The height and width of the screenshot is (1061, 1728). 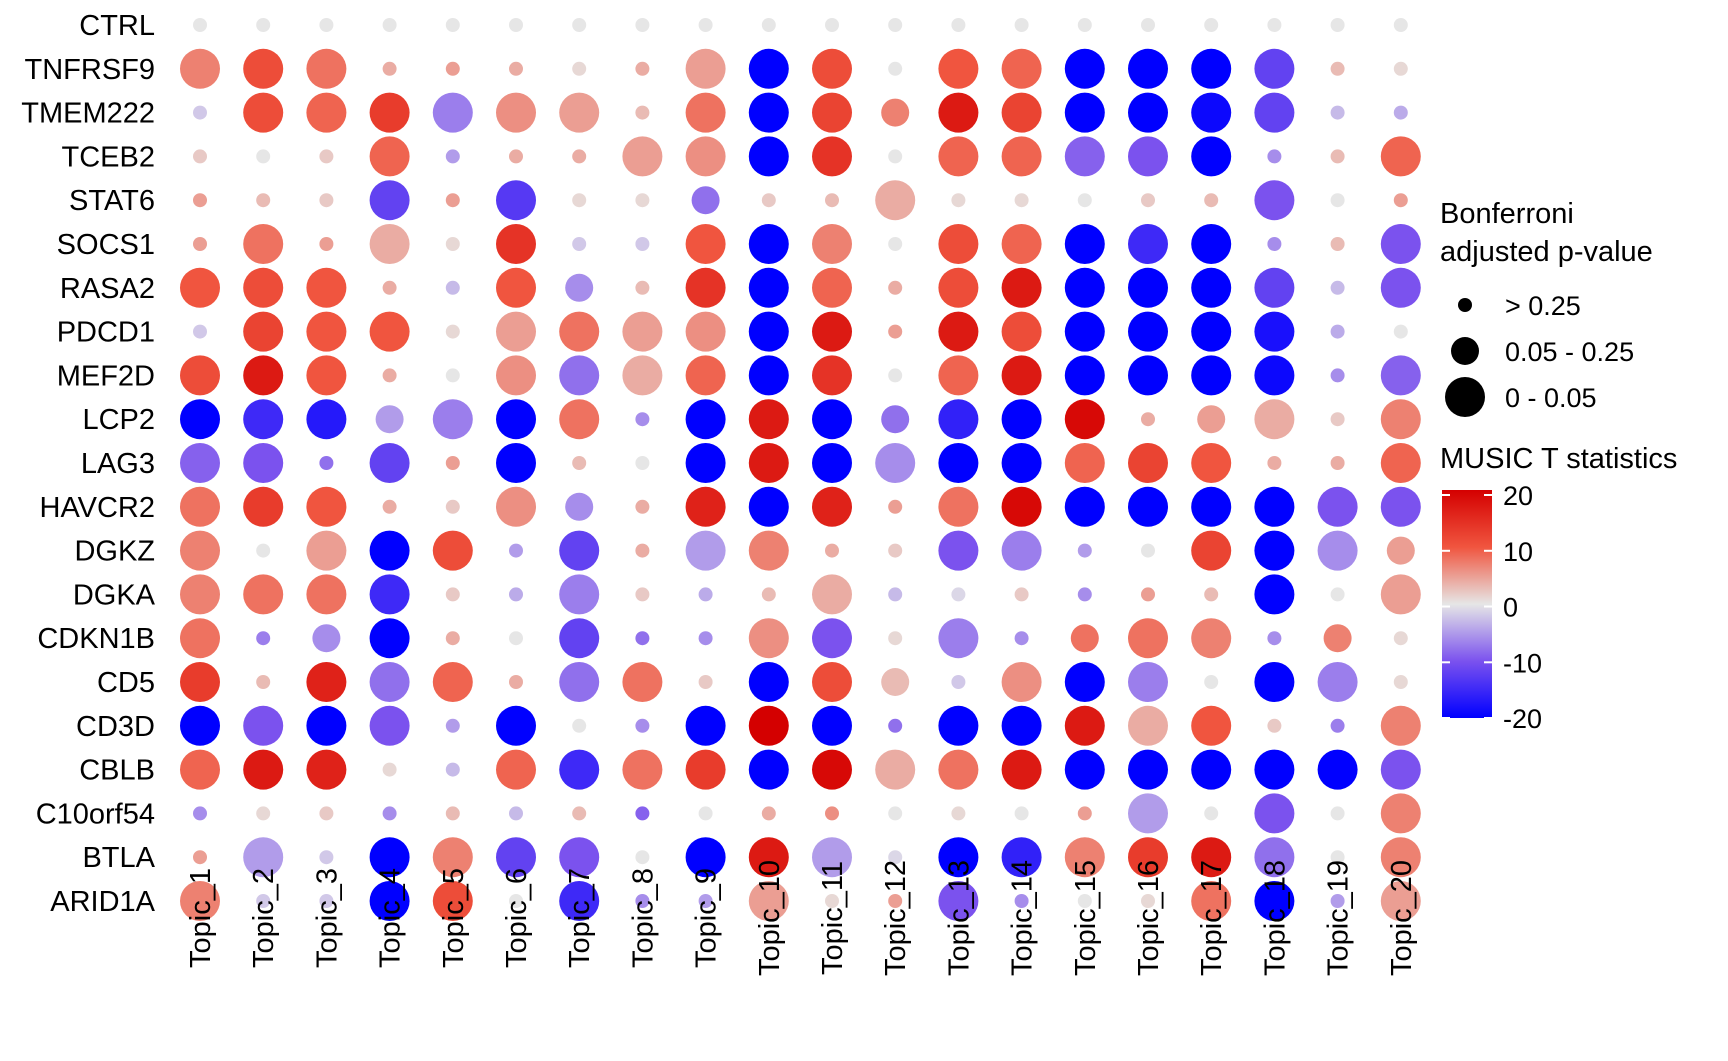 I want to click on y-tick-label: CTRL, so click(x=117, y=26).